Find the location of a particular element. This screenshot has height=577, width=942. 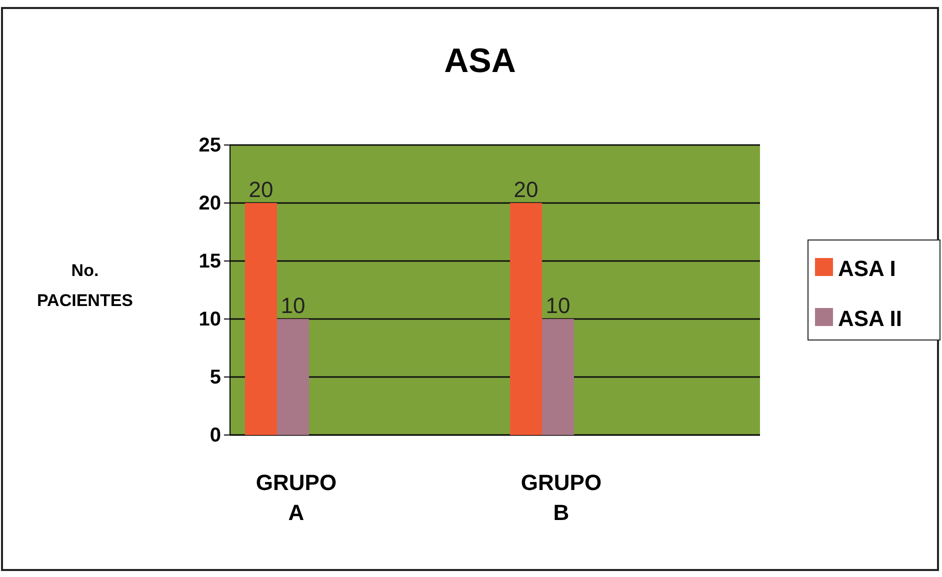

chart-title: ASA is located at coordinates (480, 61).